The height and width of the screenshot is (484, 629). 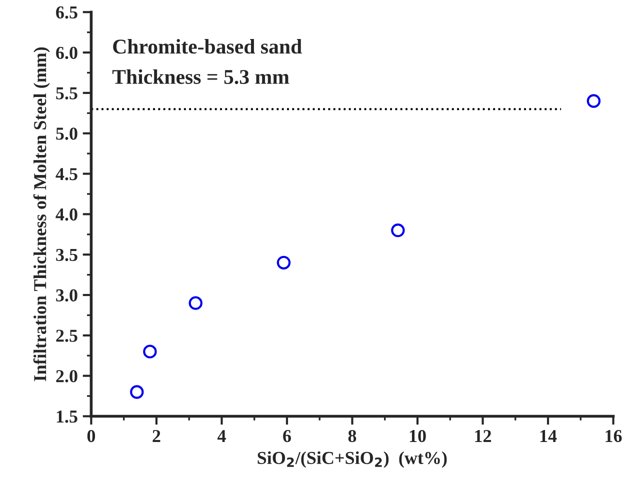 What do you see at coordinates (67, 12) in the screenshot?
I see `y-tick-label: 6.5` at bounding box center [67, 12].